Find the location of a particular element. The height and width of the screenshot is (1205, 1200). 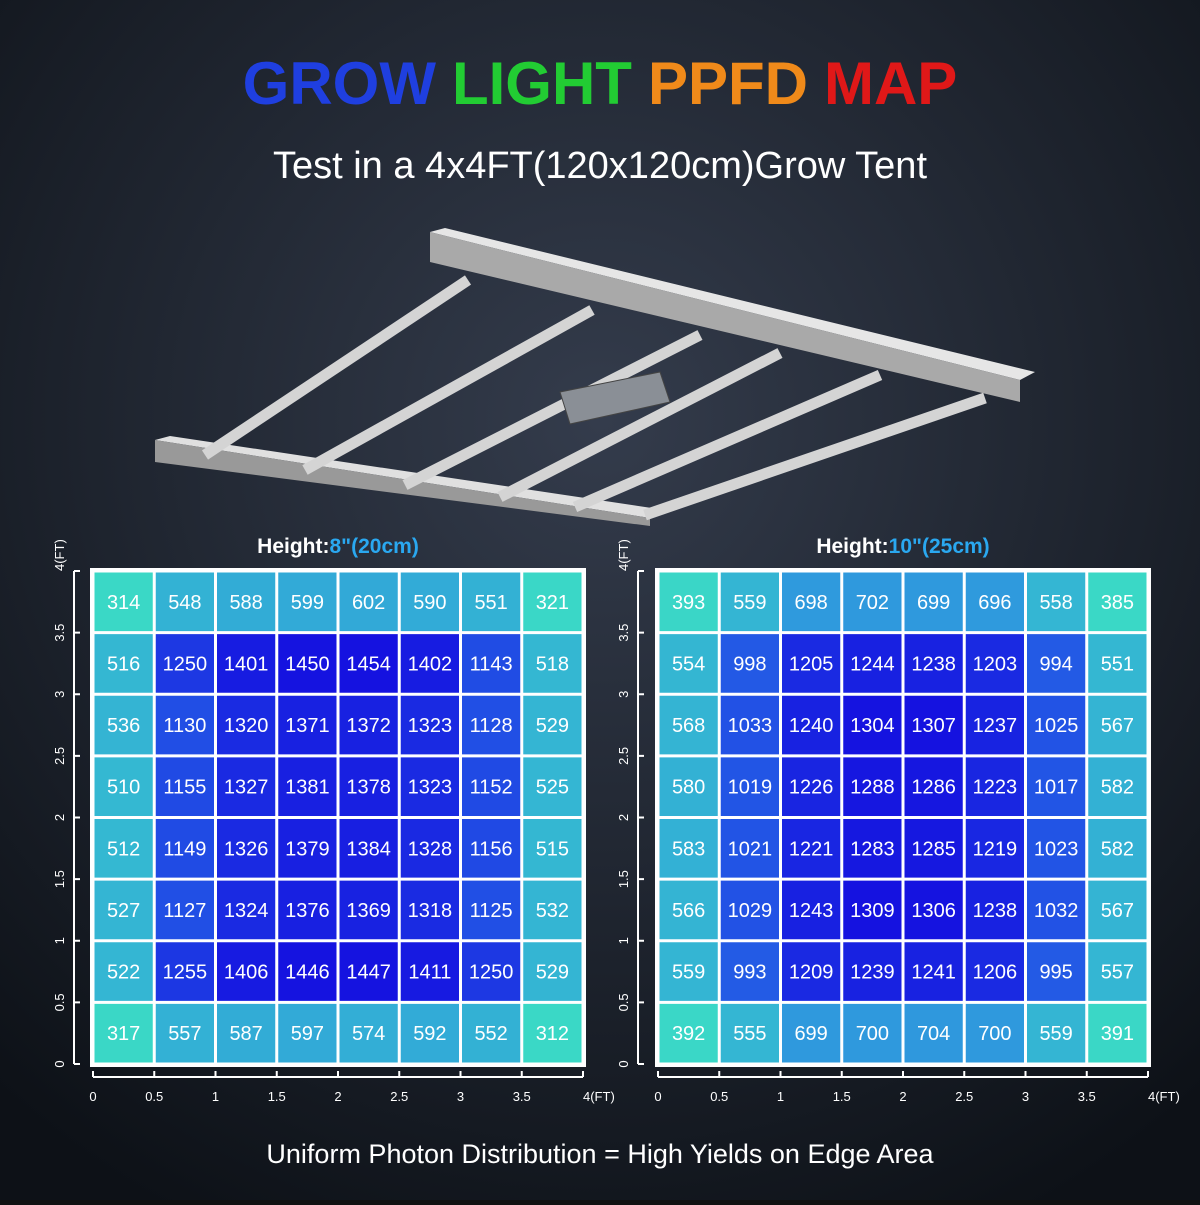

cell-value: 1307 is located at coordinates (933, 726).